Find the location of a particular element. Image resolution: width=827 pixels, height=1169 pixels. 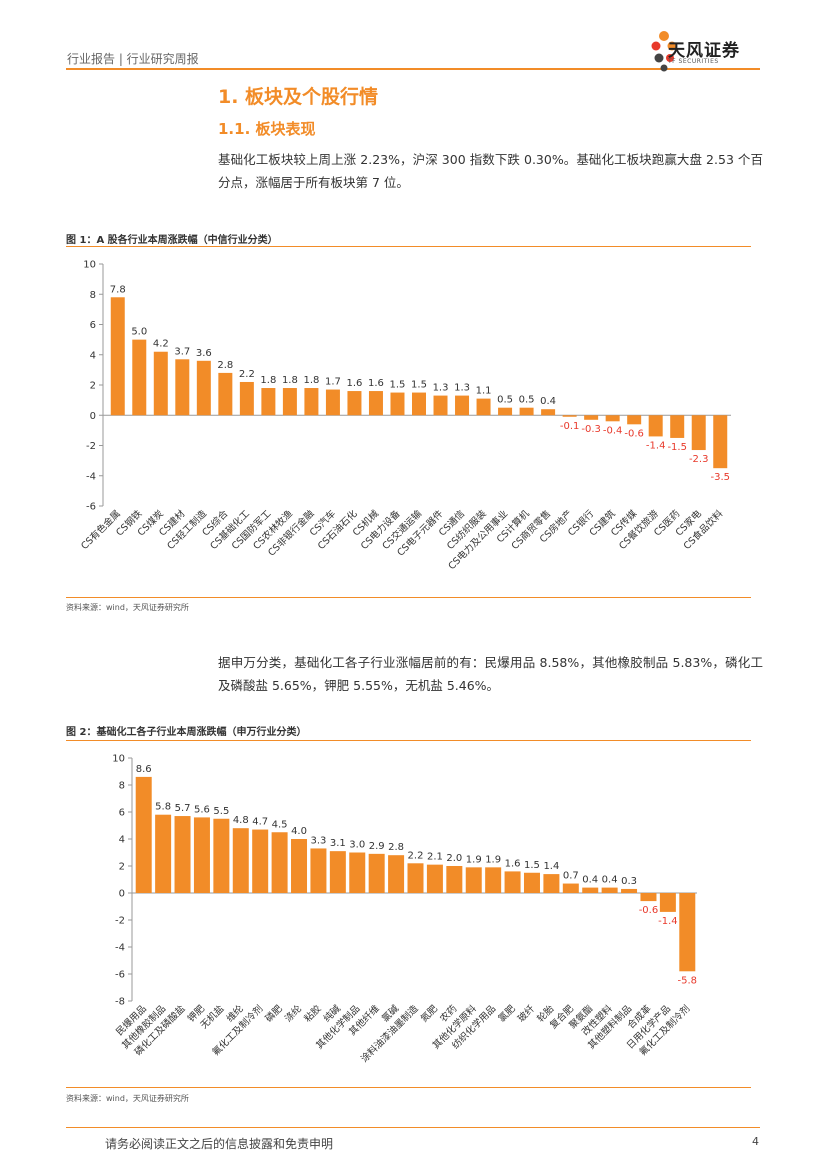

data-label: 1.1 is located at coordinates (484, 391).